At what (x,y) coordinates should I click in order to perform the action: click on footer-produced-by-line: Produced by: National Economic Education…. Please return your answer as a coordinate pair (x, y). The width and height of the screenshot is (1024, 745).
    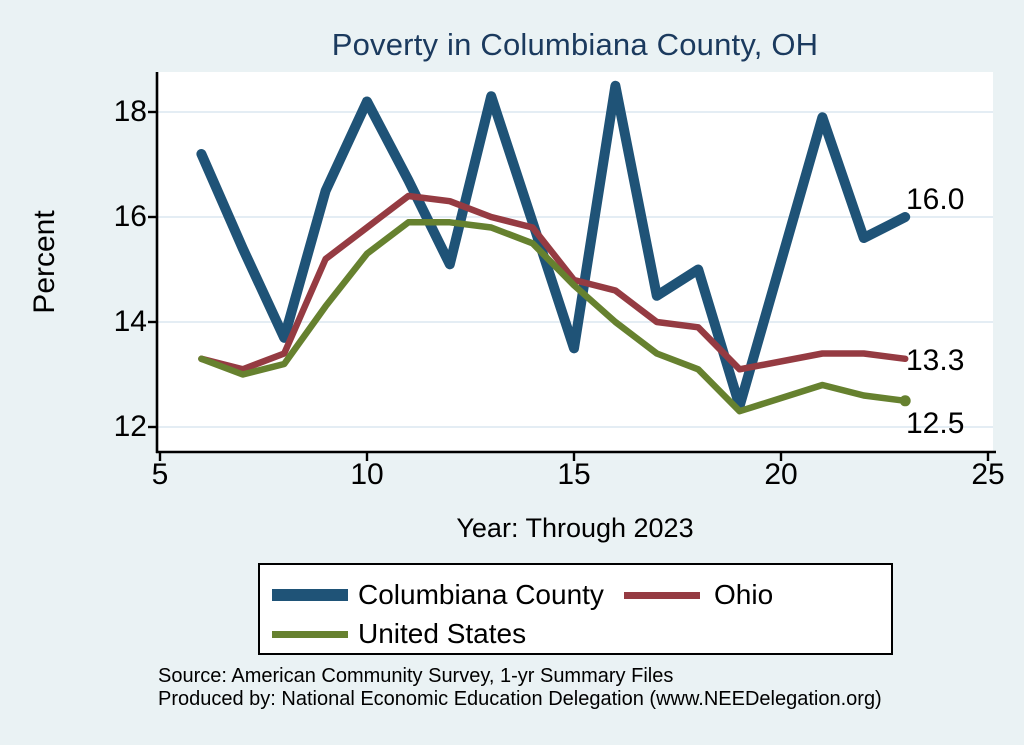
    Looking at the image, I should click on (520, 698).